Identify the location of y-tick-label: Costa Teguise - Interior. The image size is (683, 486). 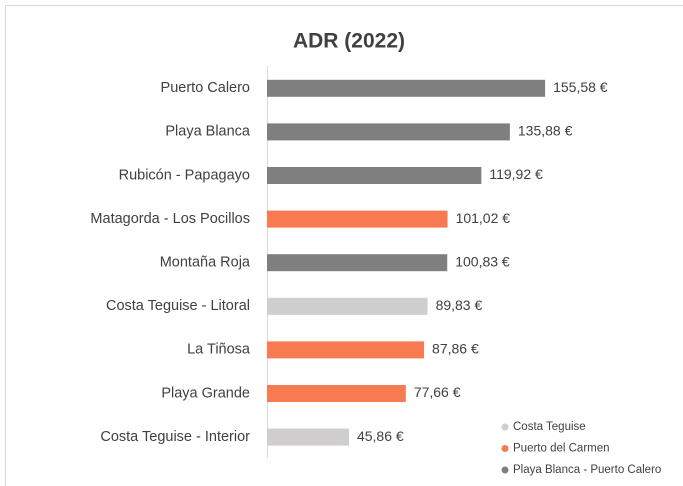
(175, 437).